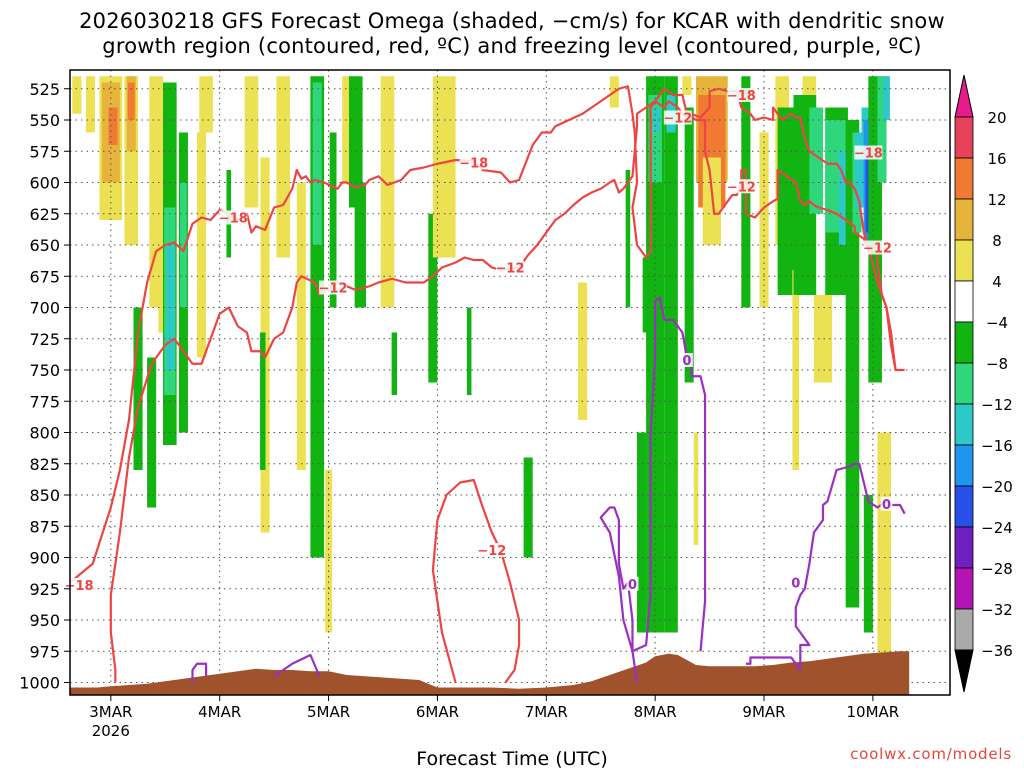 This screenshot has height=770, width=1024. Describe the element at coordinates (437, 712) in the screenshot. I see `x-tick-label: 6MAR` at that location.